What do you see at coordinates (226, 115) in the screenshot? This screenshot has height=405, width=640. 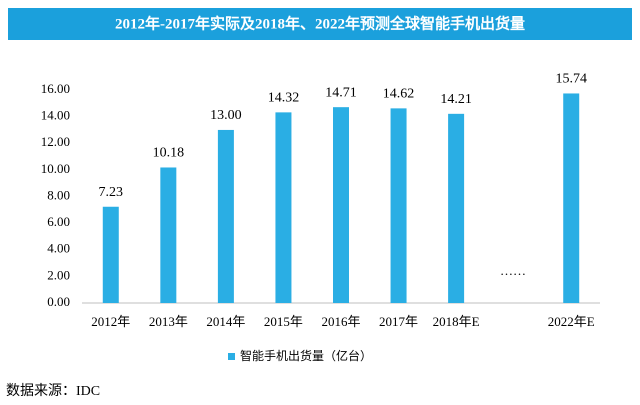 I see `data-label: 13.00` at bounding box center [226, 115].